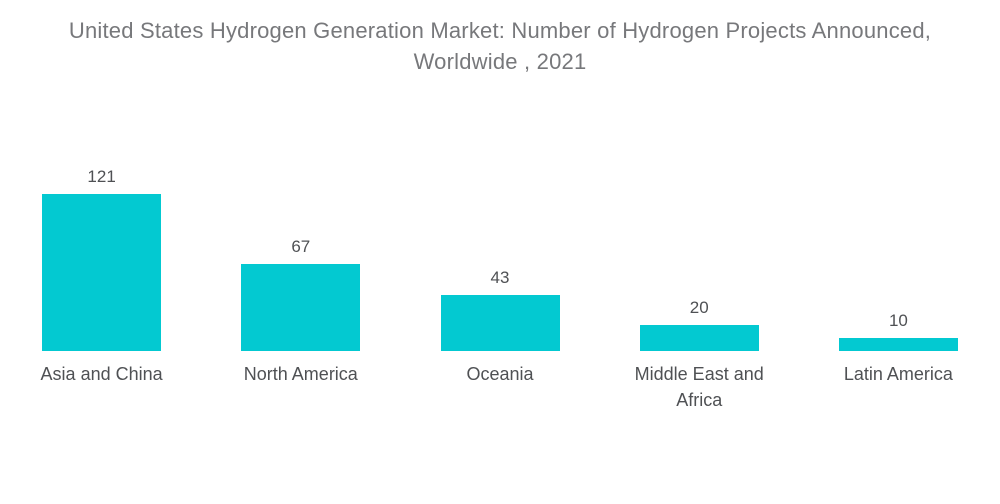  What do you see at coordinates (699, 255) in the screenshot?
I see `bar-area: 20` at bounding box center [699, 255].